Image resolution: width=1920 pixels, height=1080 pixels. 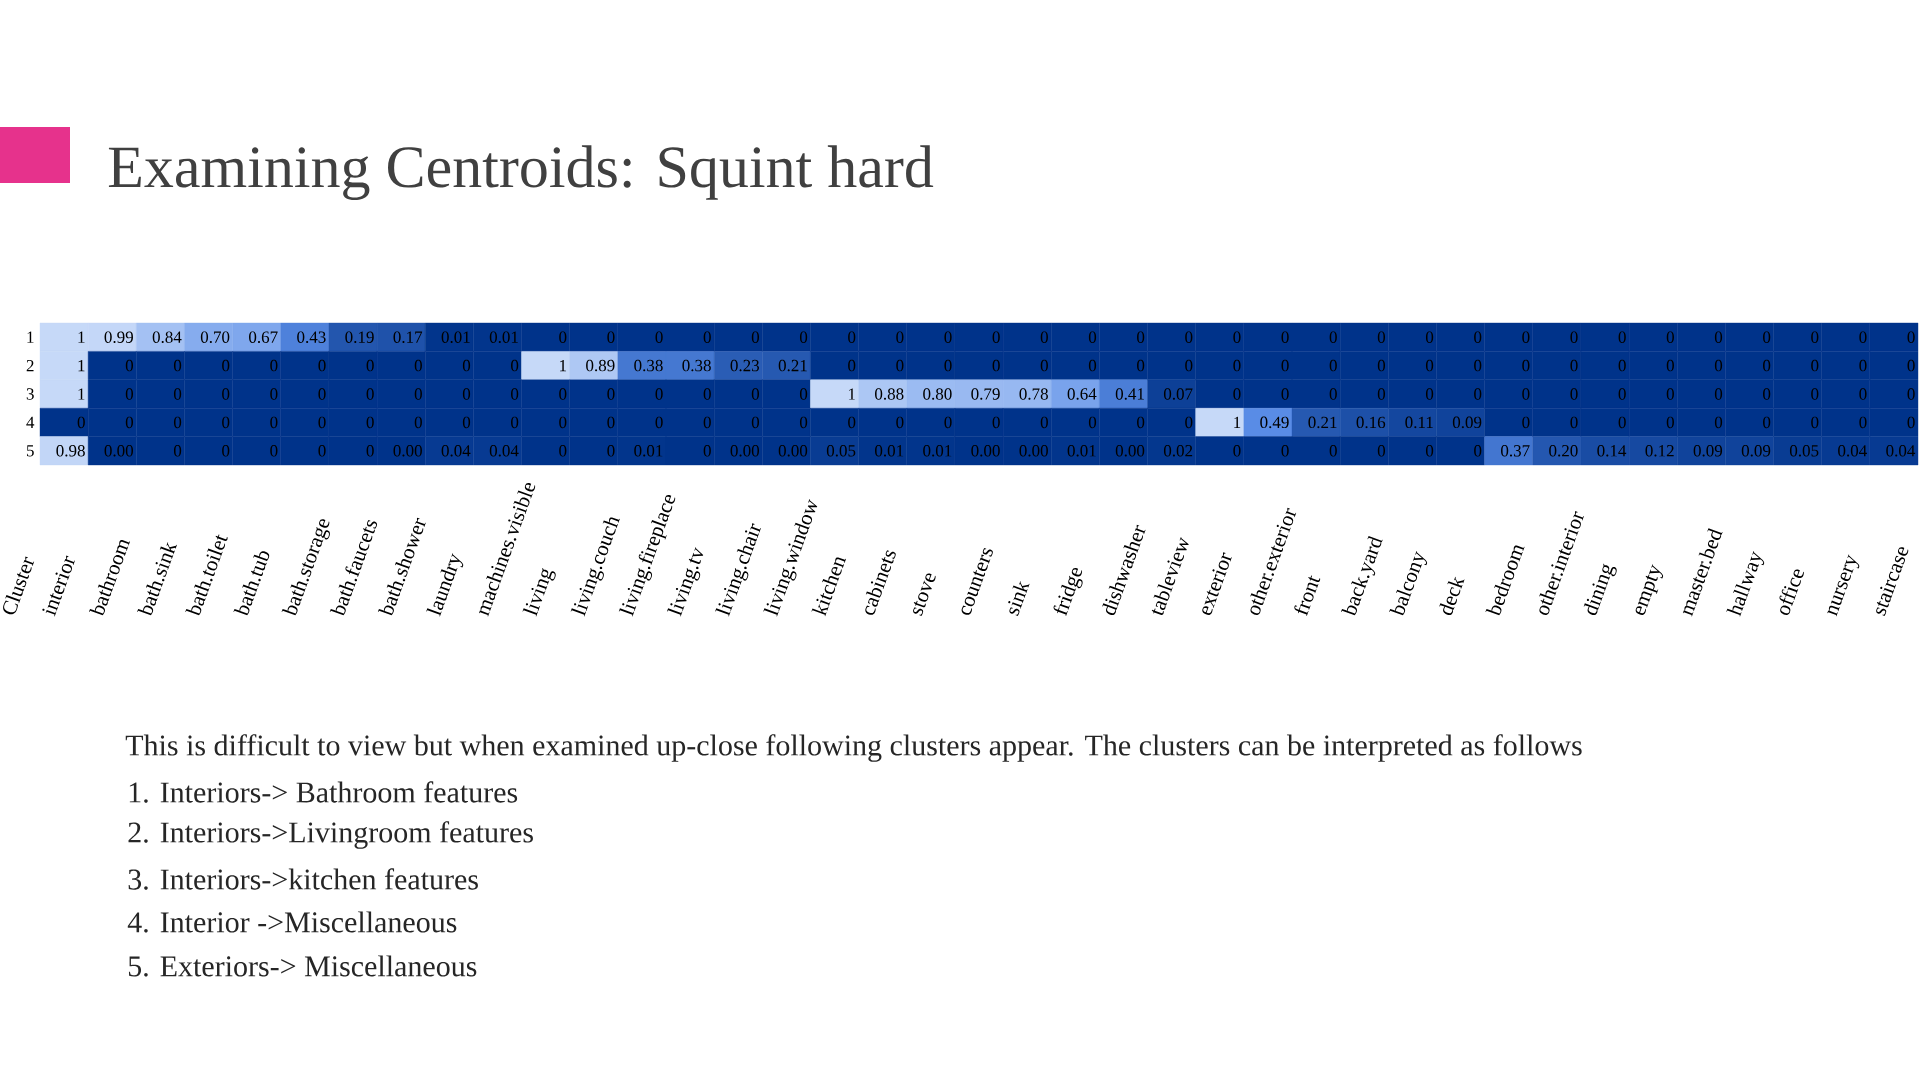 What do you see at coordinates (1467, 422) in the screenshot?
I see `data-label: 0.09` at bounding box center [1467, 422].